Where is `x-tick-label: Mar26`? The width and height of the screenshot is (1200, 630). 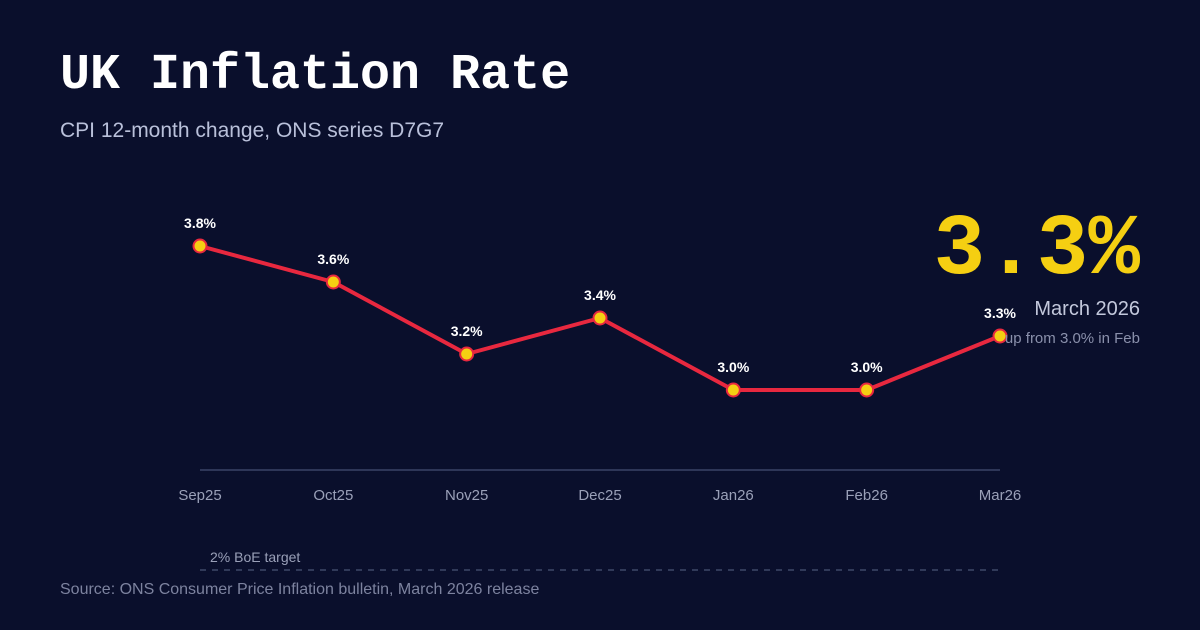 x-tick-label: Mar26 is located at coordinates (1000, 495).